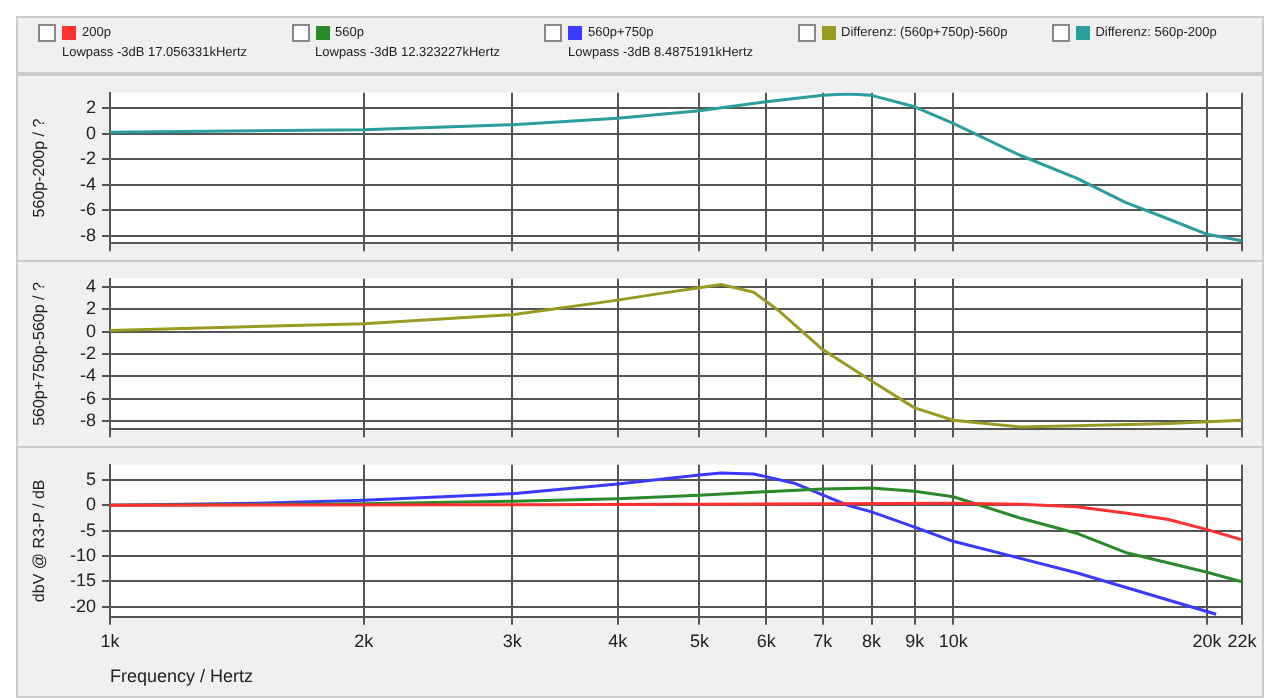  I want to click on y-tick-label: -5, so click(87, 529).